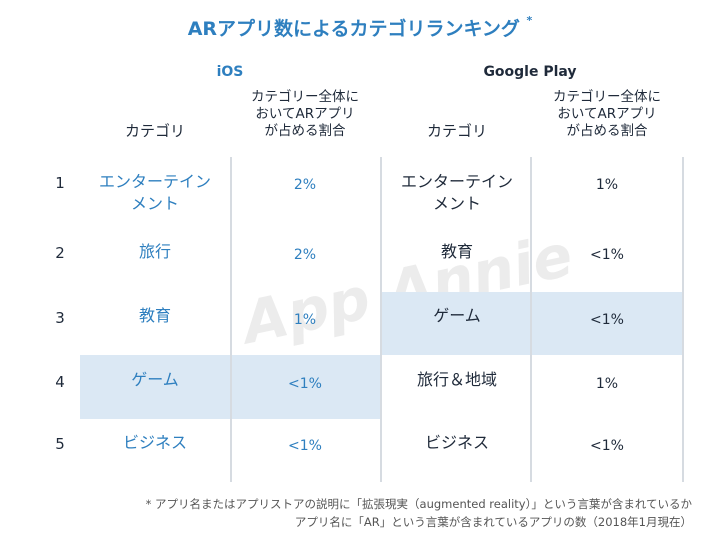  I want to click on gp-share-header-line: おいてARアプリ, so click(607, 114).